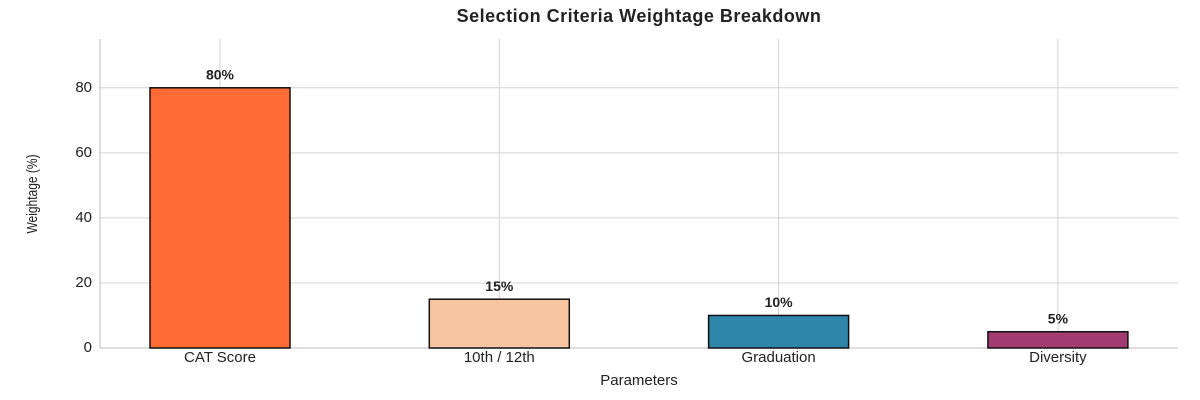  What do you see at coordinates (639, 16) in the screenshot?
I see `chart-title: Selection Criteria Weightage Breakdown` at bounding box center [639, 16].